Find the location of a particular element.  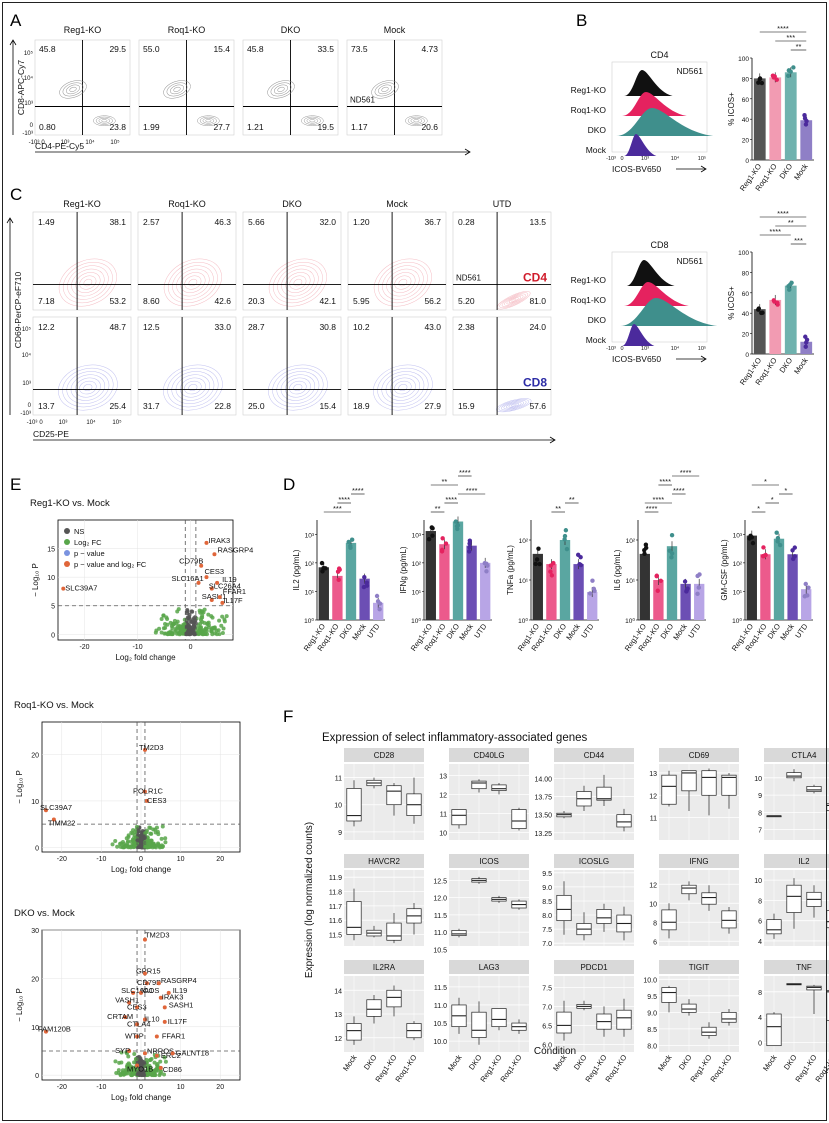

bar-ytick: 40 is located at coordinates (746, 314).